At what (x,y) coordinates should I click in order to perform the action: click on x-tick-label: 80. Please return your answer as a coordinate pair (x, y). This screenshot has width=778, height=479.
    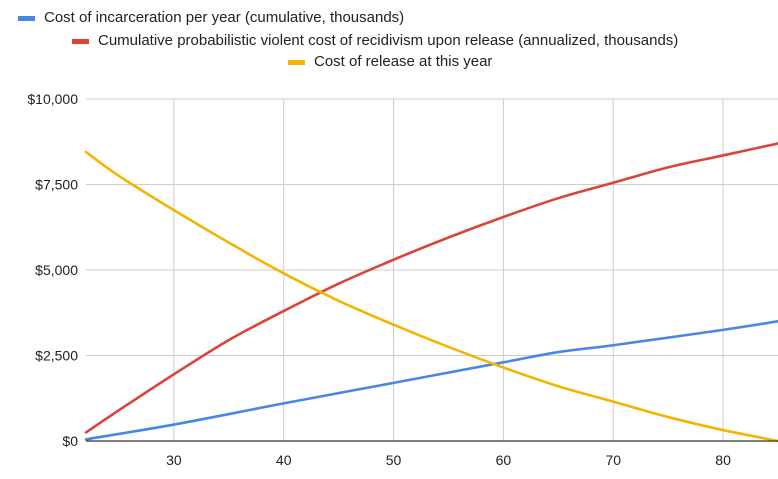
    Looking at the image, I should click on (723, 460).